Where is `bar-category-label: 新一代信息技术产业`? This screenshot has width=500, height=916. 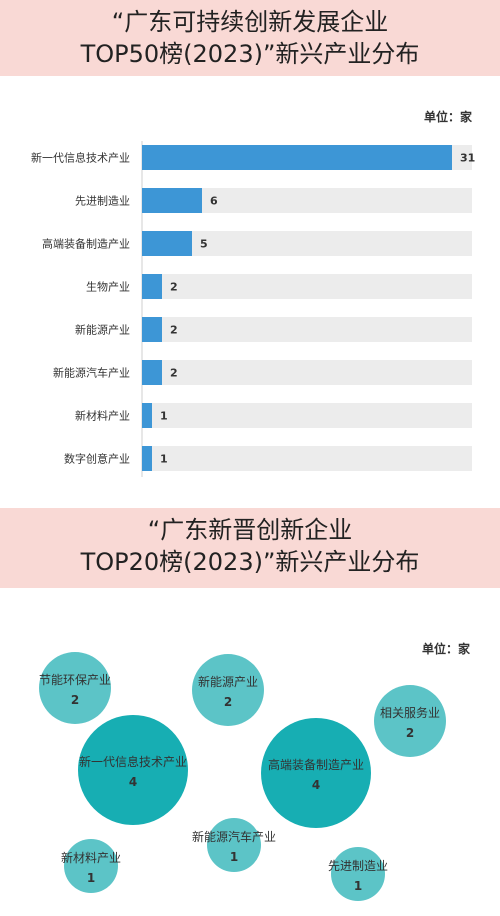 bar-category-label: 新一代信息技术产业 is located at coordinates (80, 158).